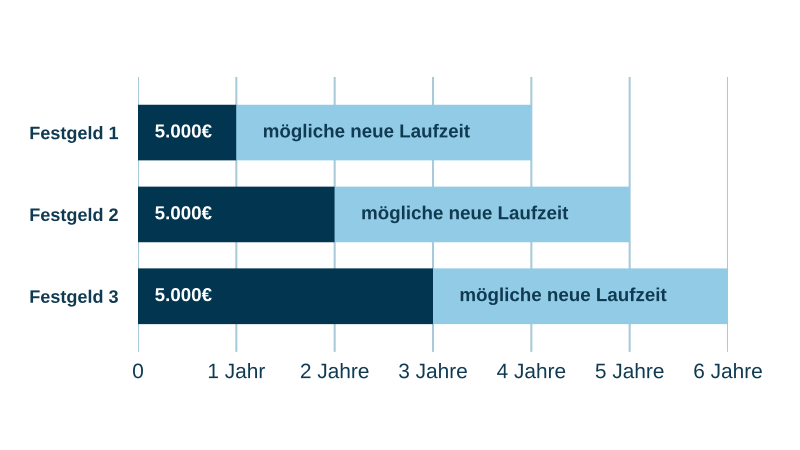  I want to click on x-tick-label: 3 Jahre, so click(433, 370).